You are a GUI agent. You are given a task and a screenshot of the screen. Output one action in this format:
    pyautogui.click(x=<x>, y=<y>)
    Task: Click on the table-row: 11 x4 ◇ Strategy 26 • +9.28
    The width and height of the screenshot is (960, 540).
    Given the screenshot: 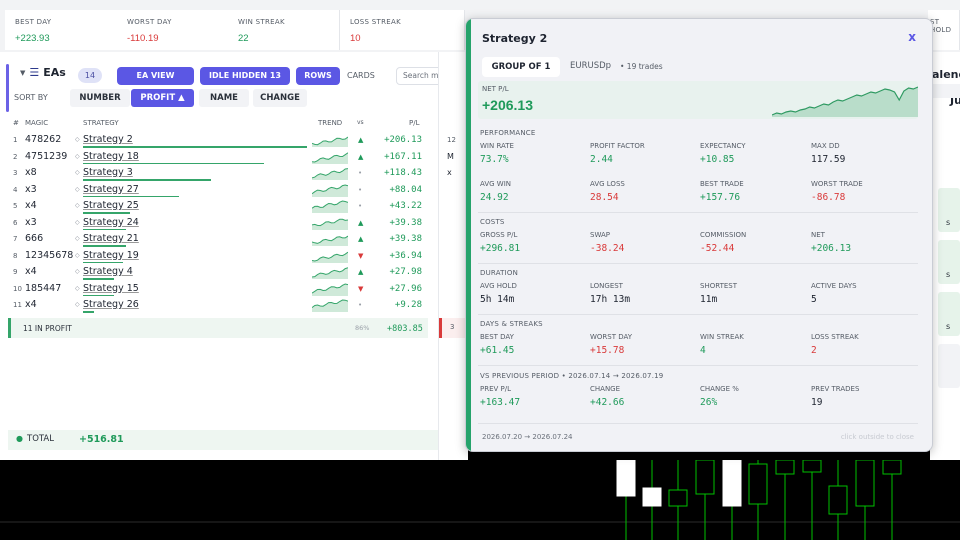 What is the action you would take?
    pyautogui.click(x=216, y=305)
    